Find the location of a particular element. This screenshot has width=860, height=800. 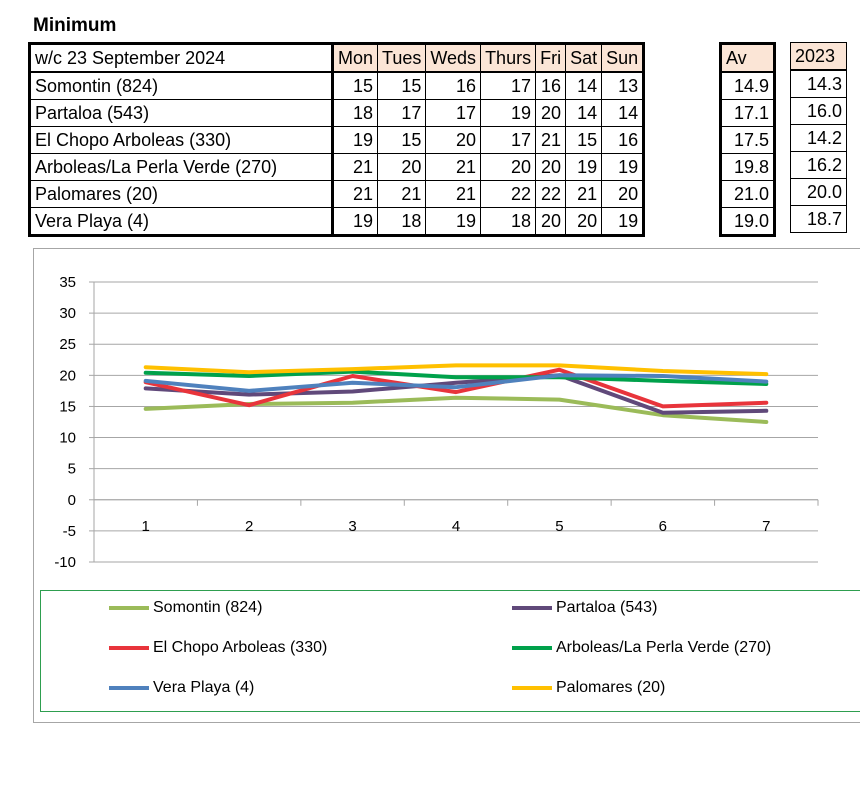

average-cell: 14.9 is located at coordinates (747, 85).